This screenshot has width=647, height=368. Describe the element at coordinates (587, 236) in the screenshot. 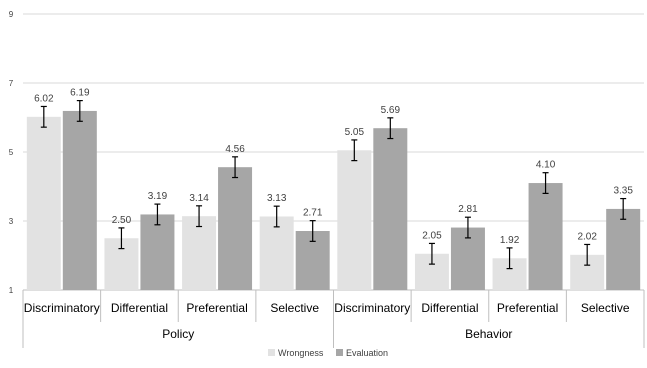

I see `data-label: 2.02` at that location.